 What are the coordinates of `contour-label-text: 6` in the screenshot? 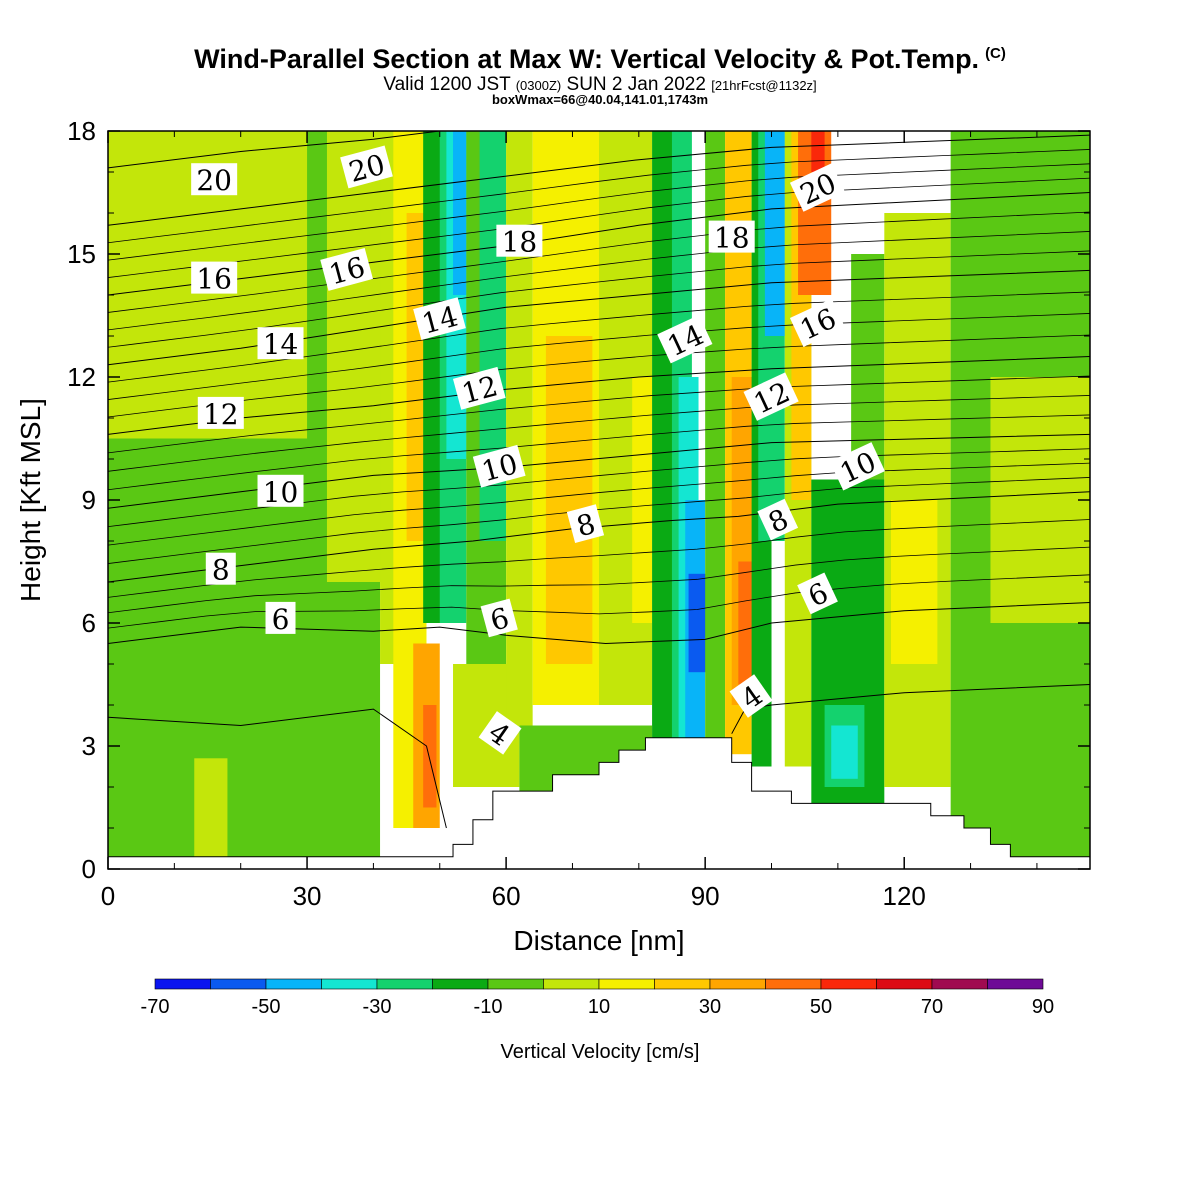 It's located at (281, 619).